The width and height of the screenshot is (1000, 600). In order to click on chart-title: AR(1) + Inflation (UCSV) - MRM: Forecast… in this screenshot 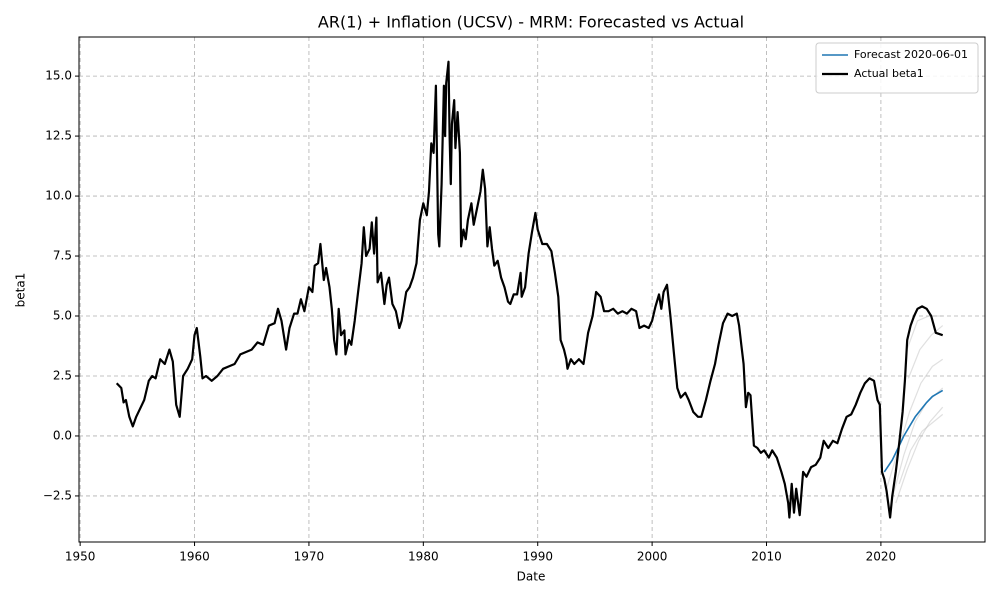, I will do `click(531, 22)`.